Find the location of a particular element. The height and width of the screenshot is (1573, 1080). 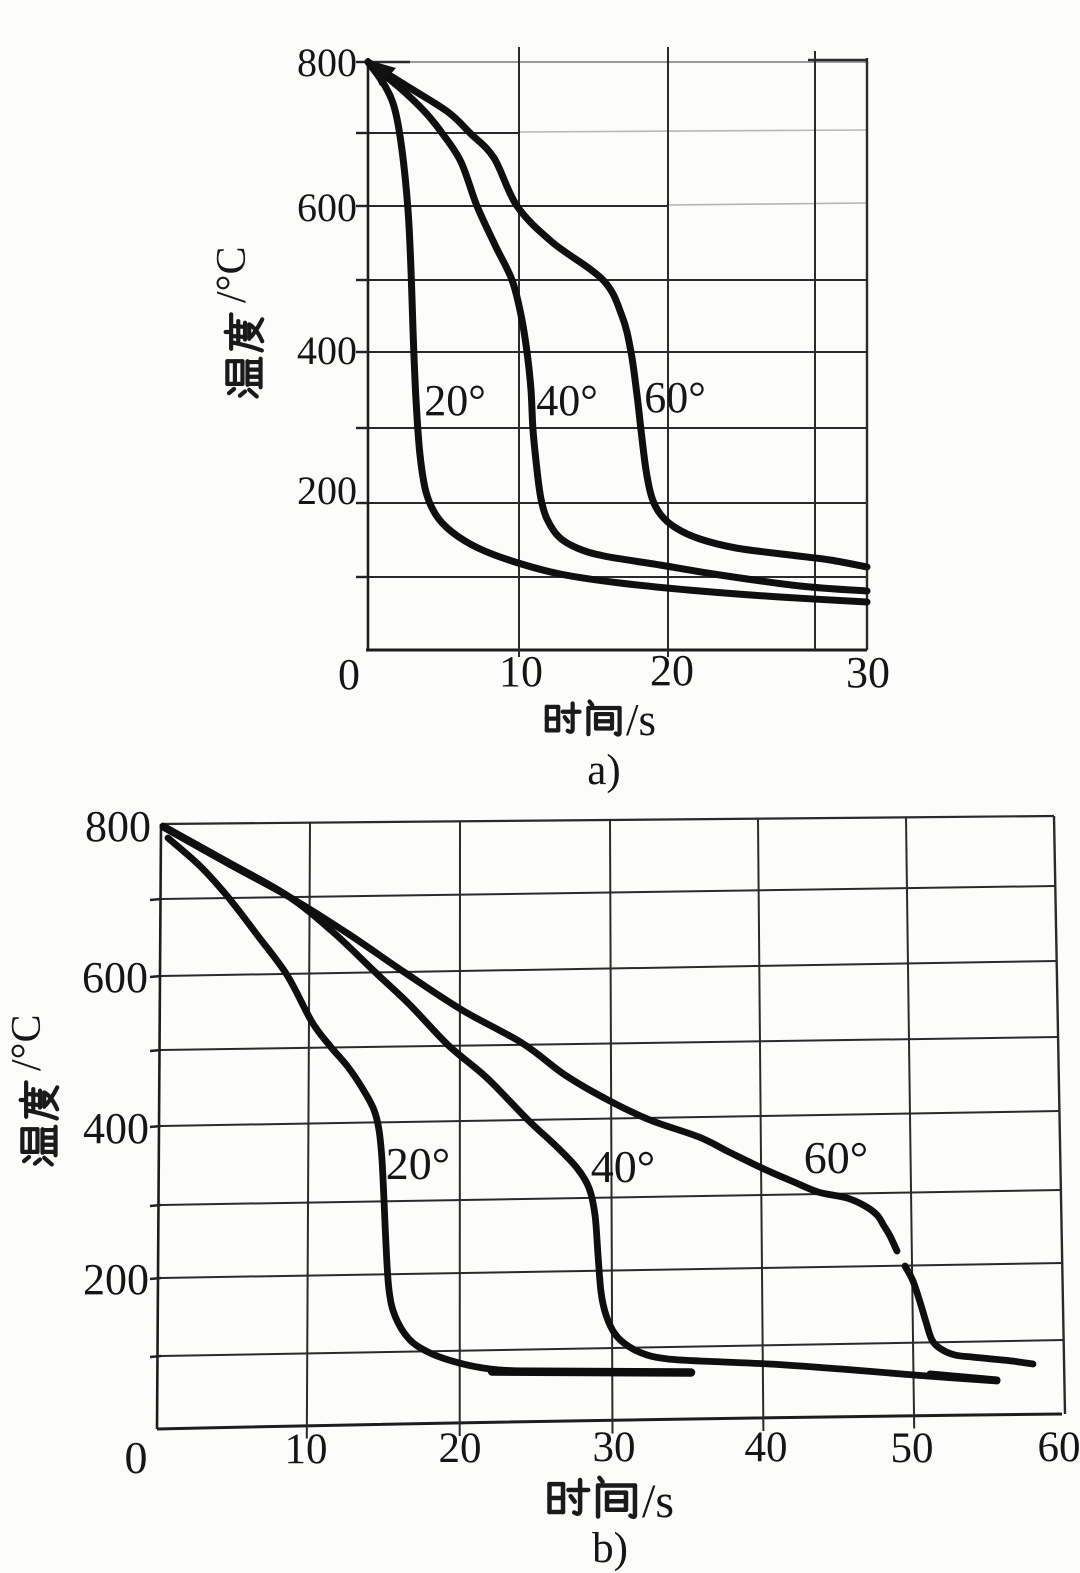

svg-text: b) is located at coordinates (610, 1548).